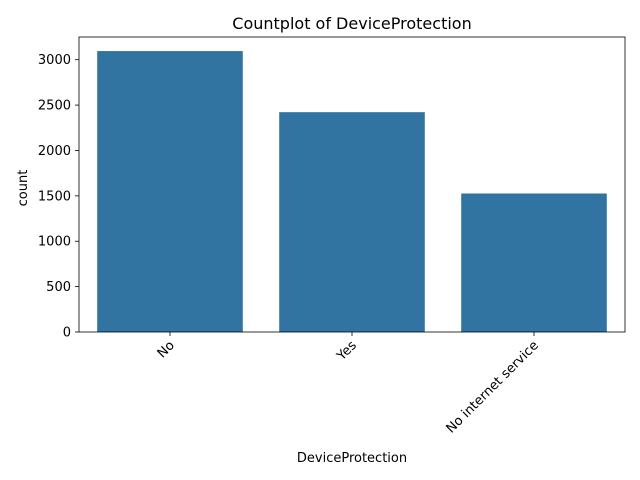 This screenshot has width=640, height=480. What do you see at coordinates (54, 196) in the screenshot?
I see `y-tick-label: 1500` at bounding box center [54, 196].